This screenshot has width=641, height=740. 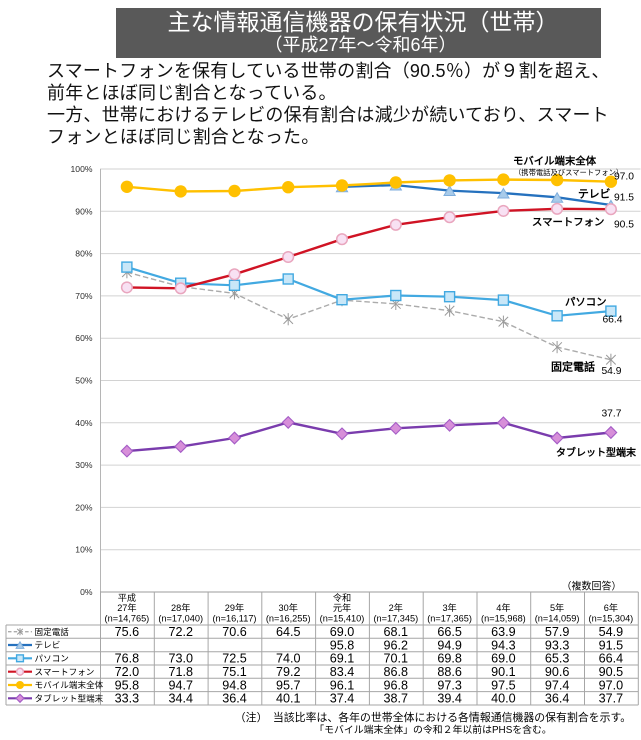 What do you see at coordinates (288, 699) in the screenshot?
I see `svg-text: 40.1` at bounding box center [288, 699].